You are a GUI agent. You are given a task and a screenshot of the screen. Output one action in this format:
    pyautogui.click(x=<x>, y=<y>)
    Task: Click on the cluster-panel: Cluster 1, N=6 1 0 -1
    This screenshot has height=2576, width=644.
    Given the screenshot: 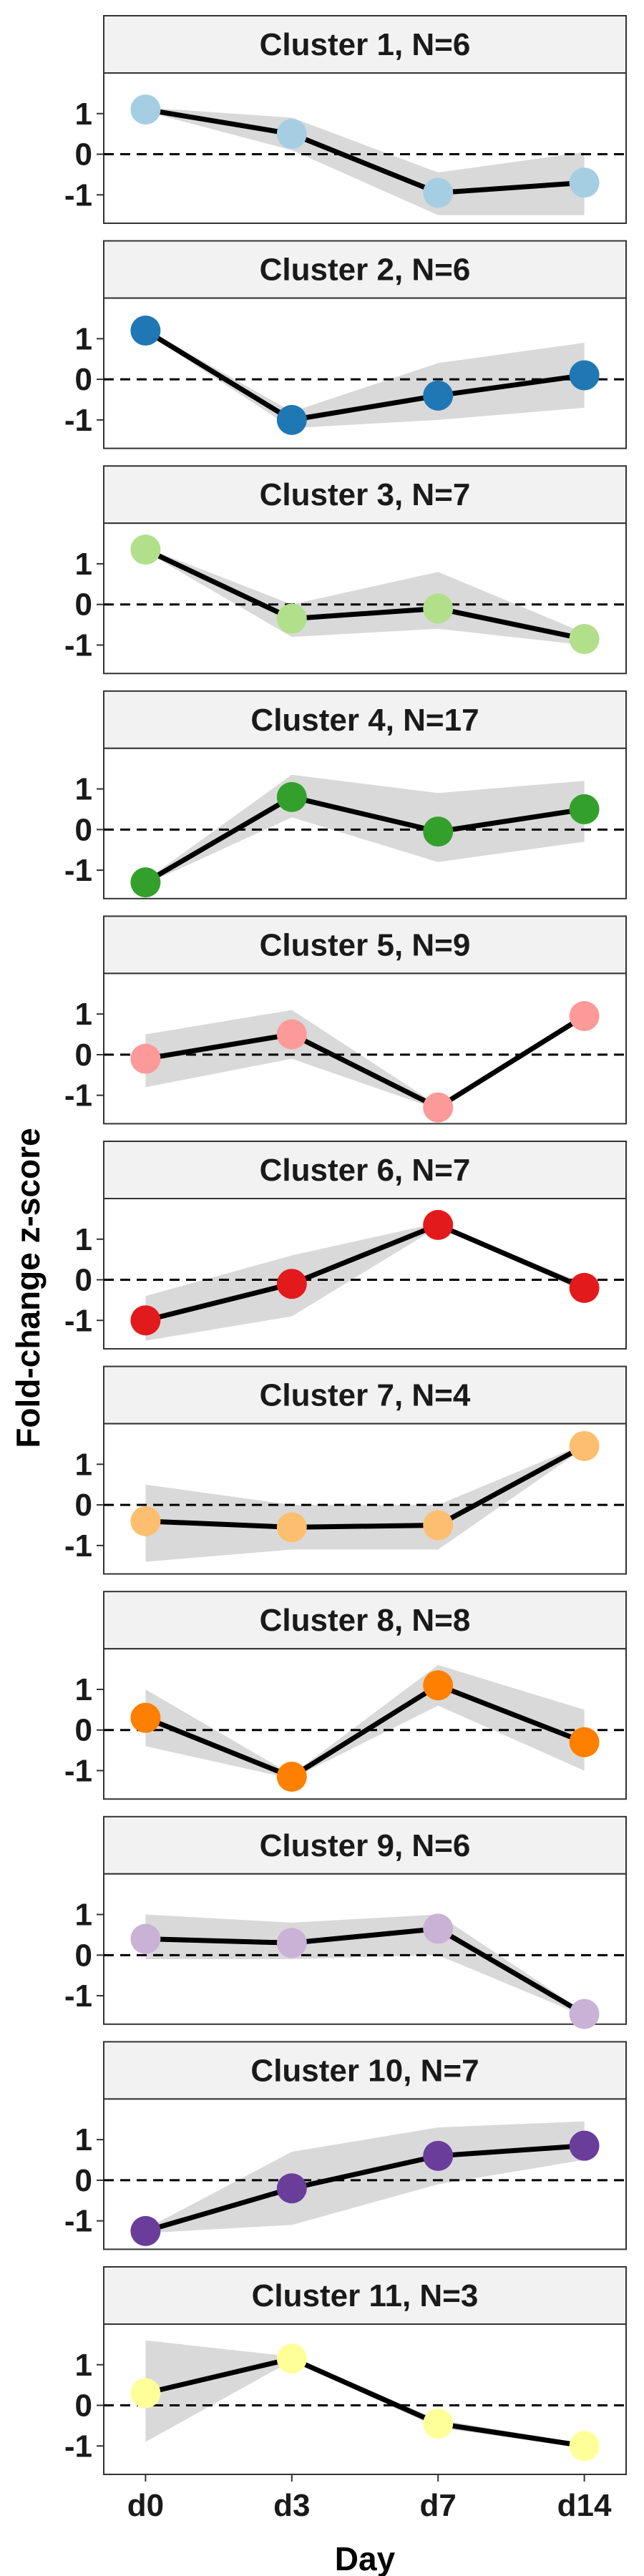 What is the action you would take?
    pyautogui.click(x=345, y=119)
    